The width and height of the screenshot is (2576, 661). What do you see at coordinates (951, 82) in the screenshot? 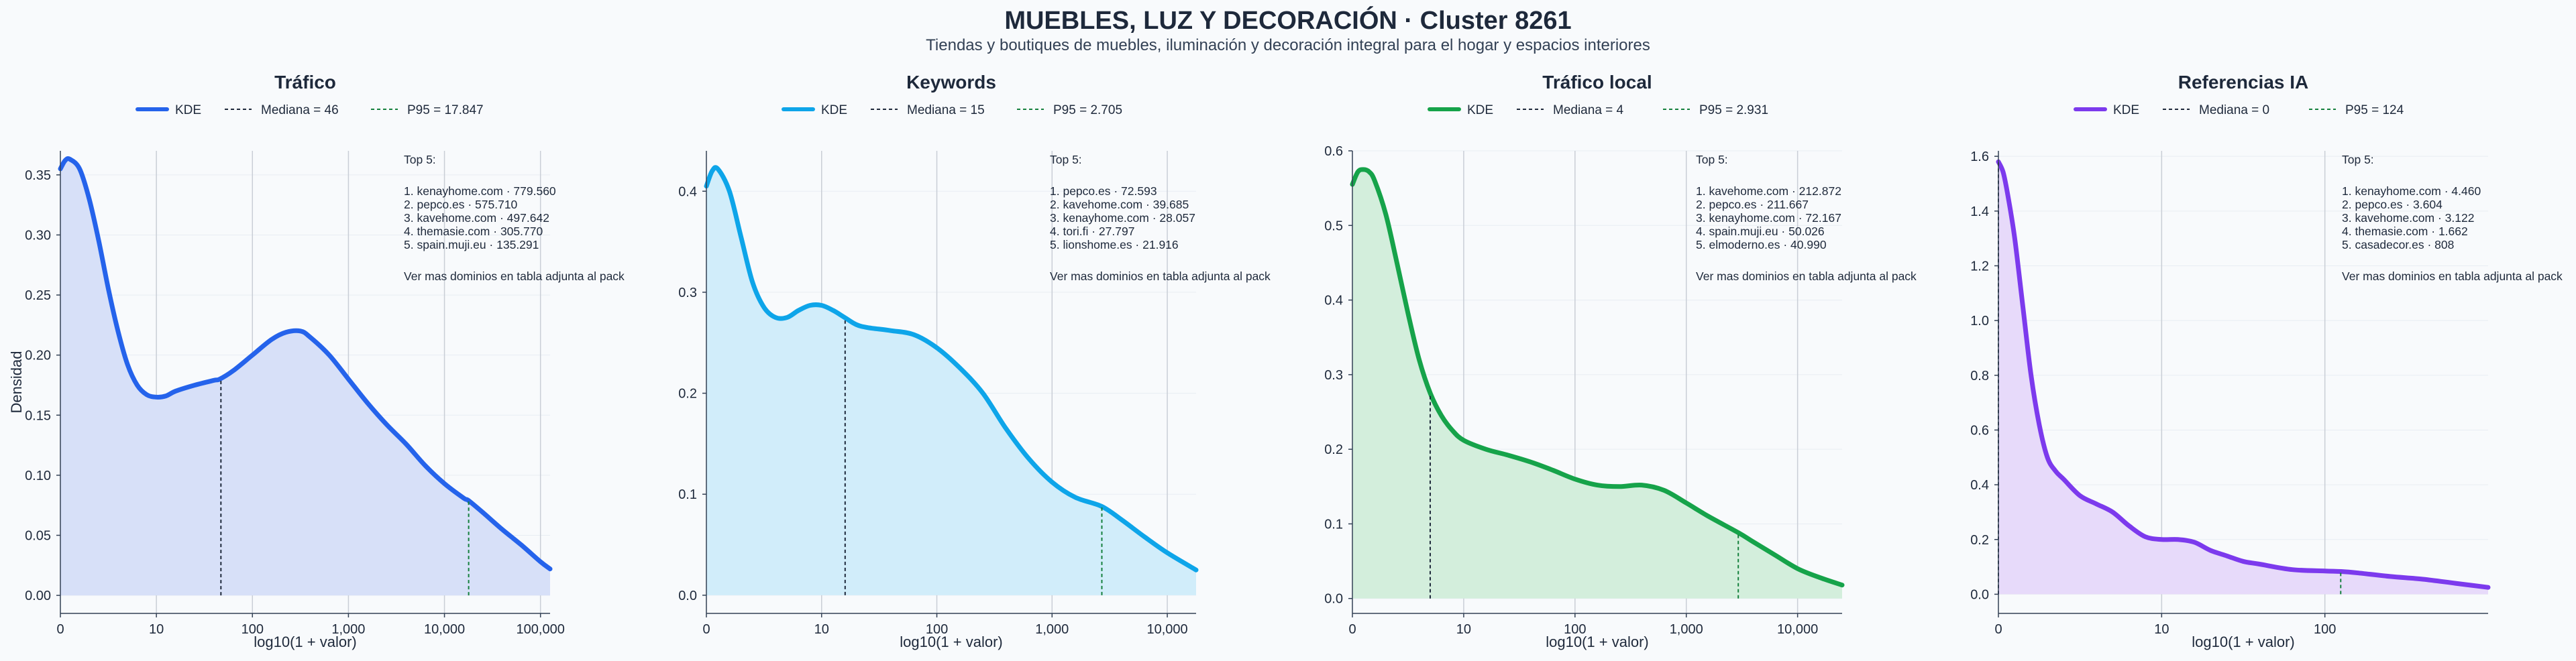
I see `panel-title: Keywords` at bounding box center [951, 82].